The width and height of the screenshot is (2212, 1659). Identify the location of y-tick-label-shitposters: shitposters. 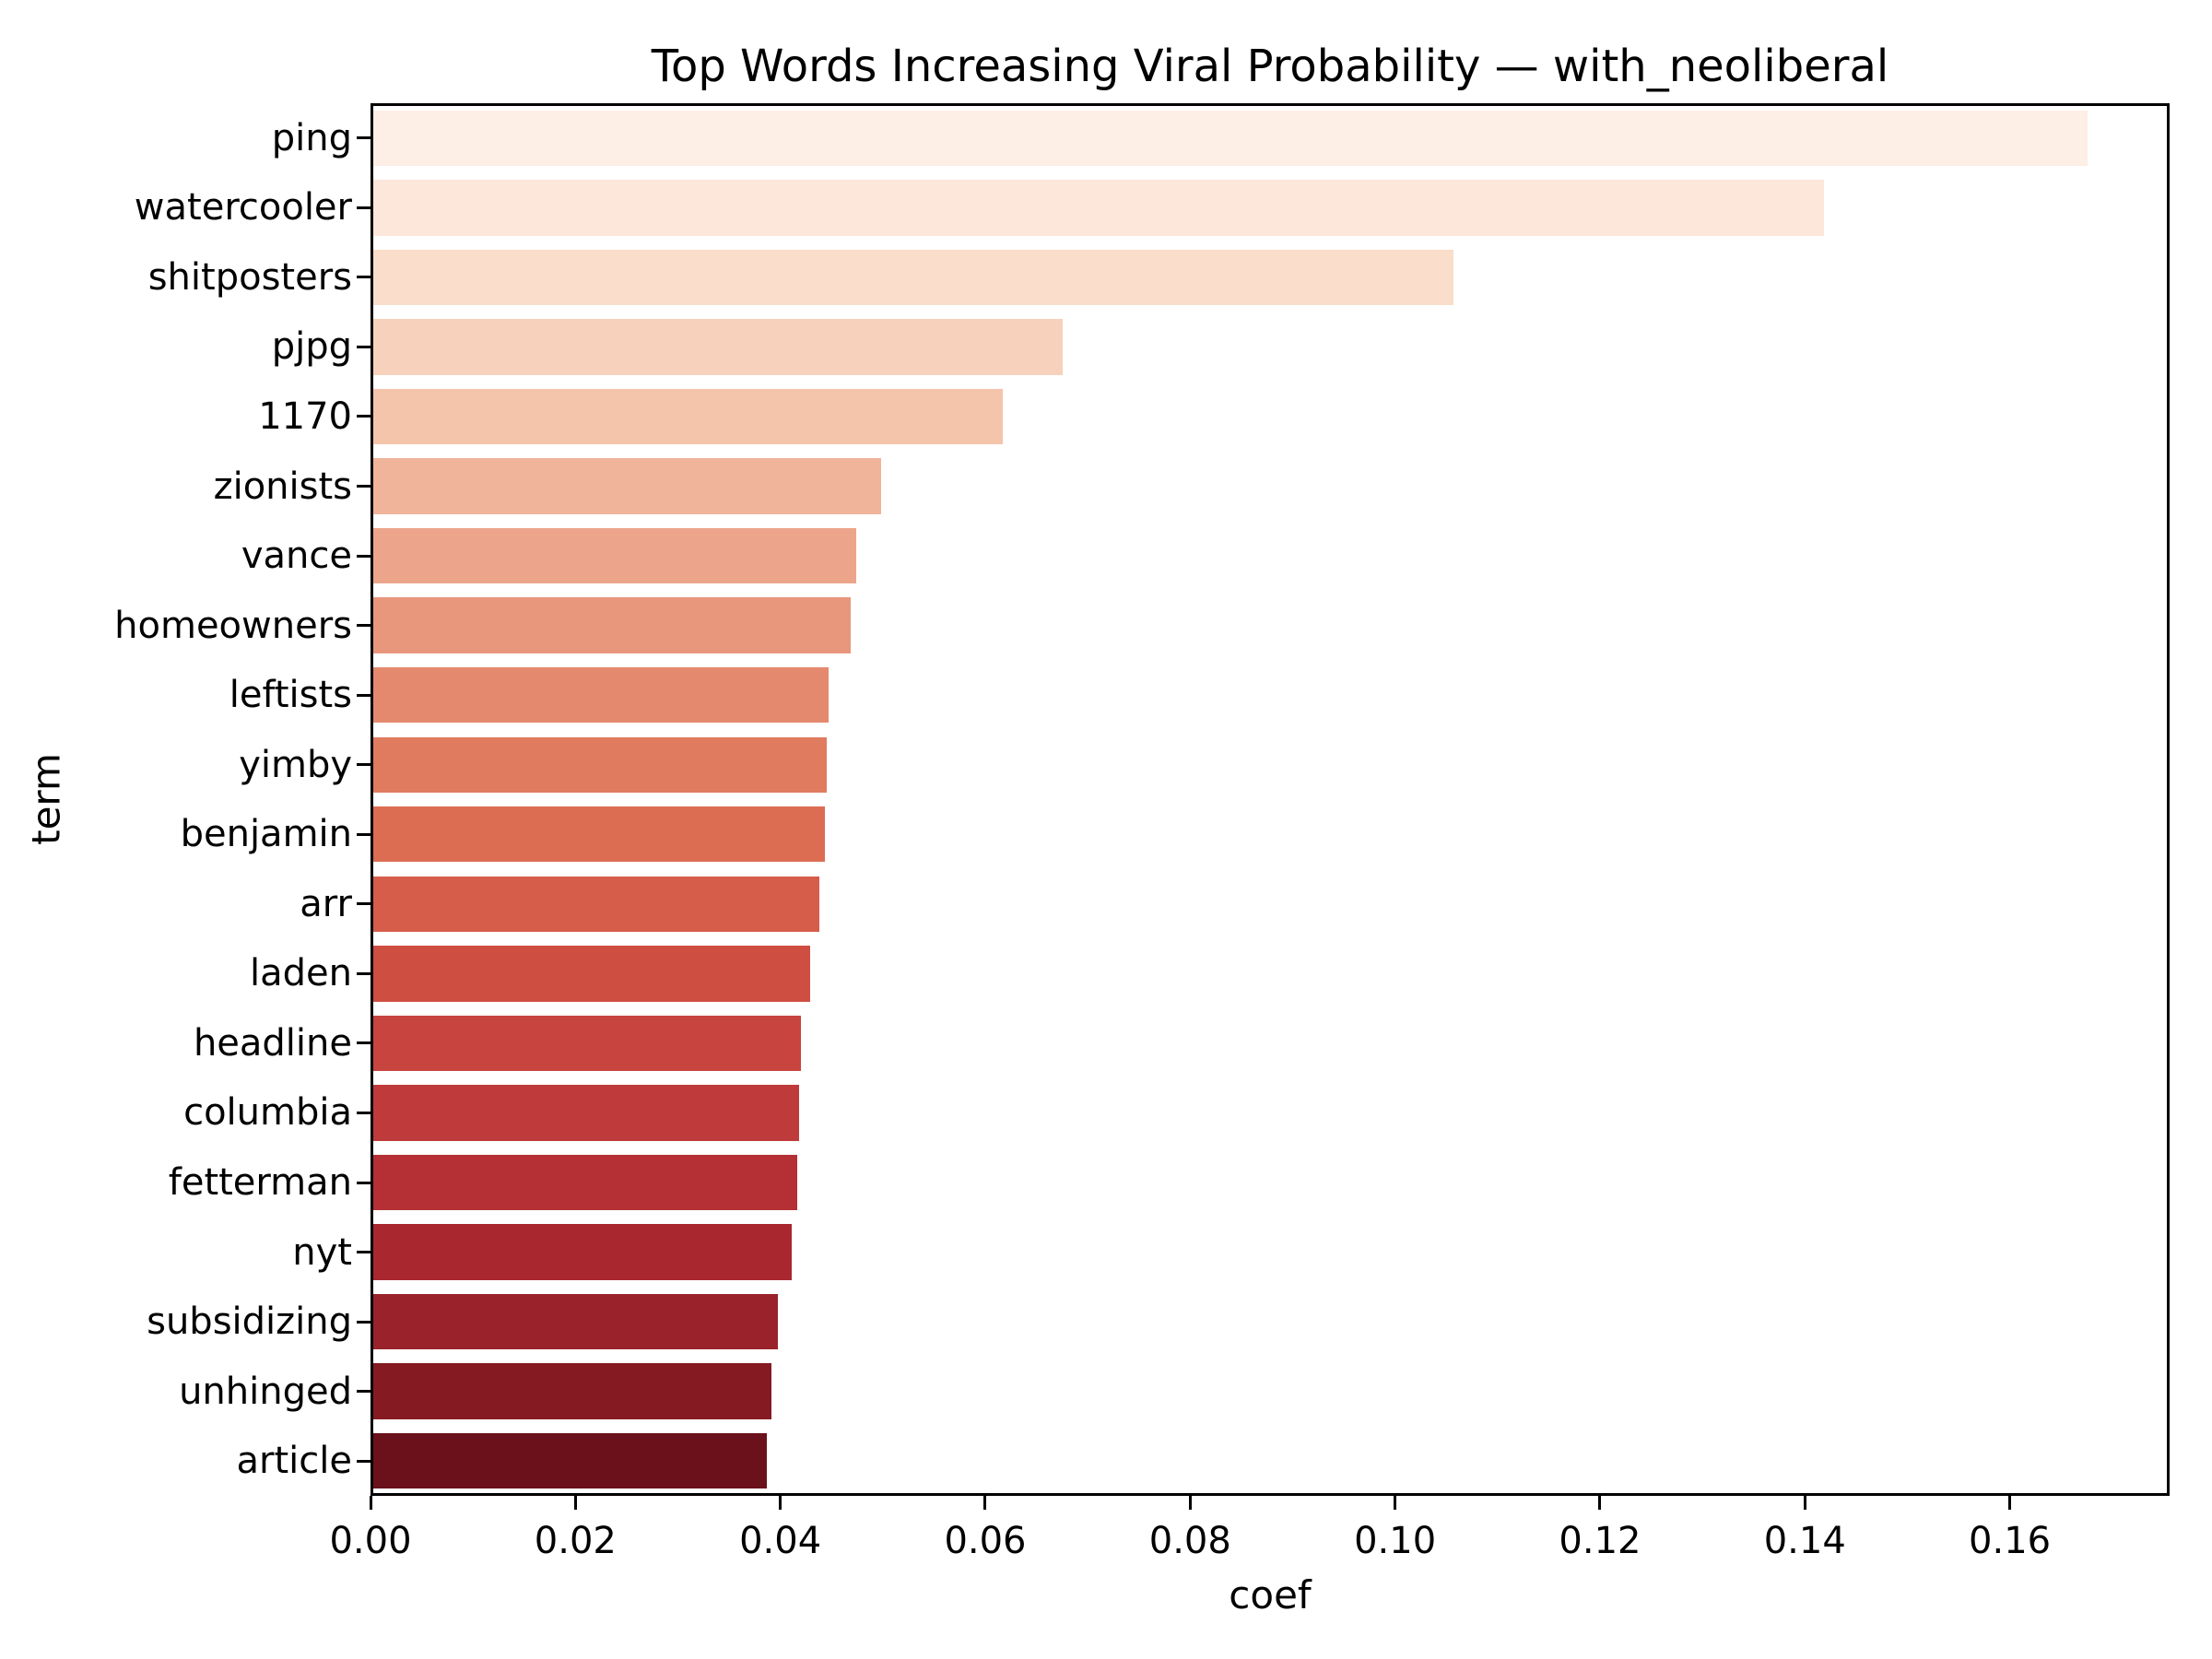
(249, 277).